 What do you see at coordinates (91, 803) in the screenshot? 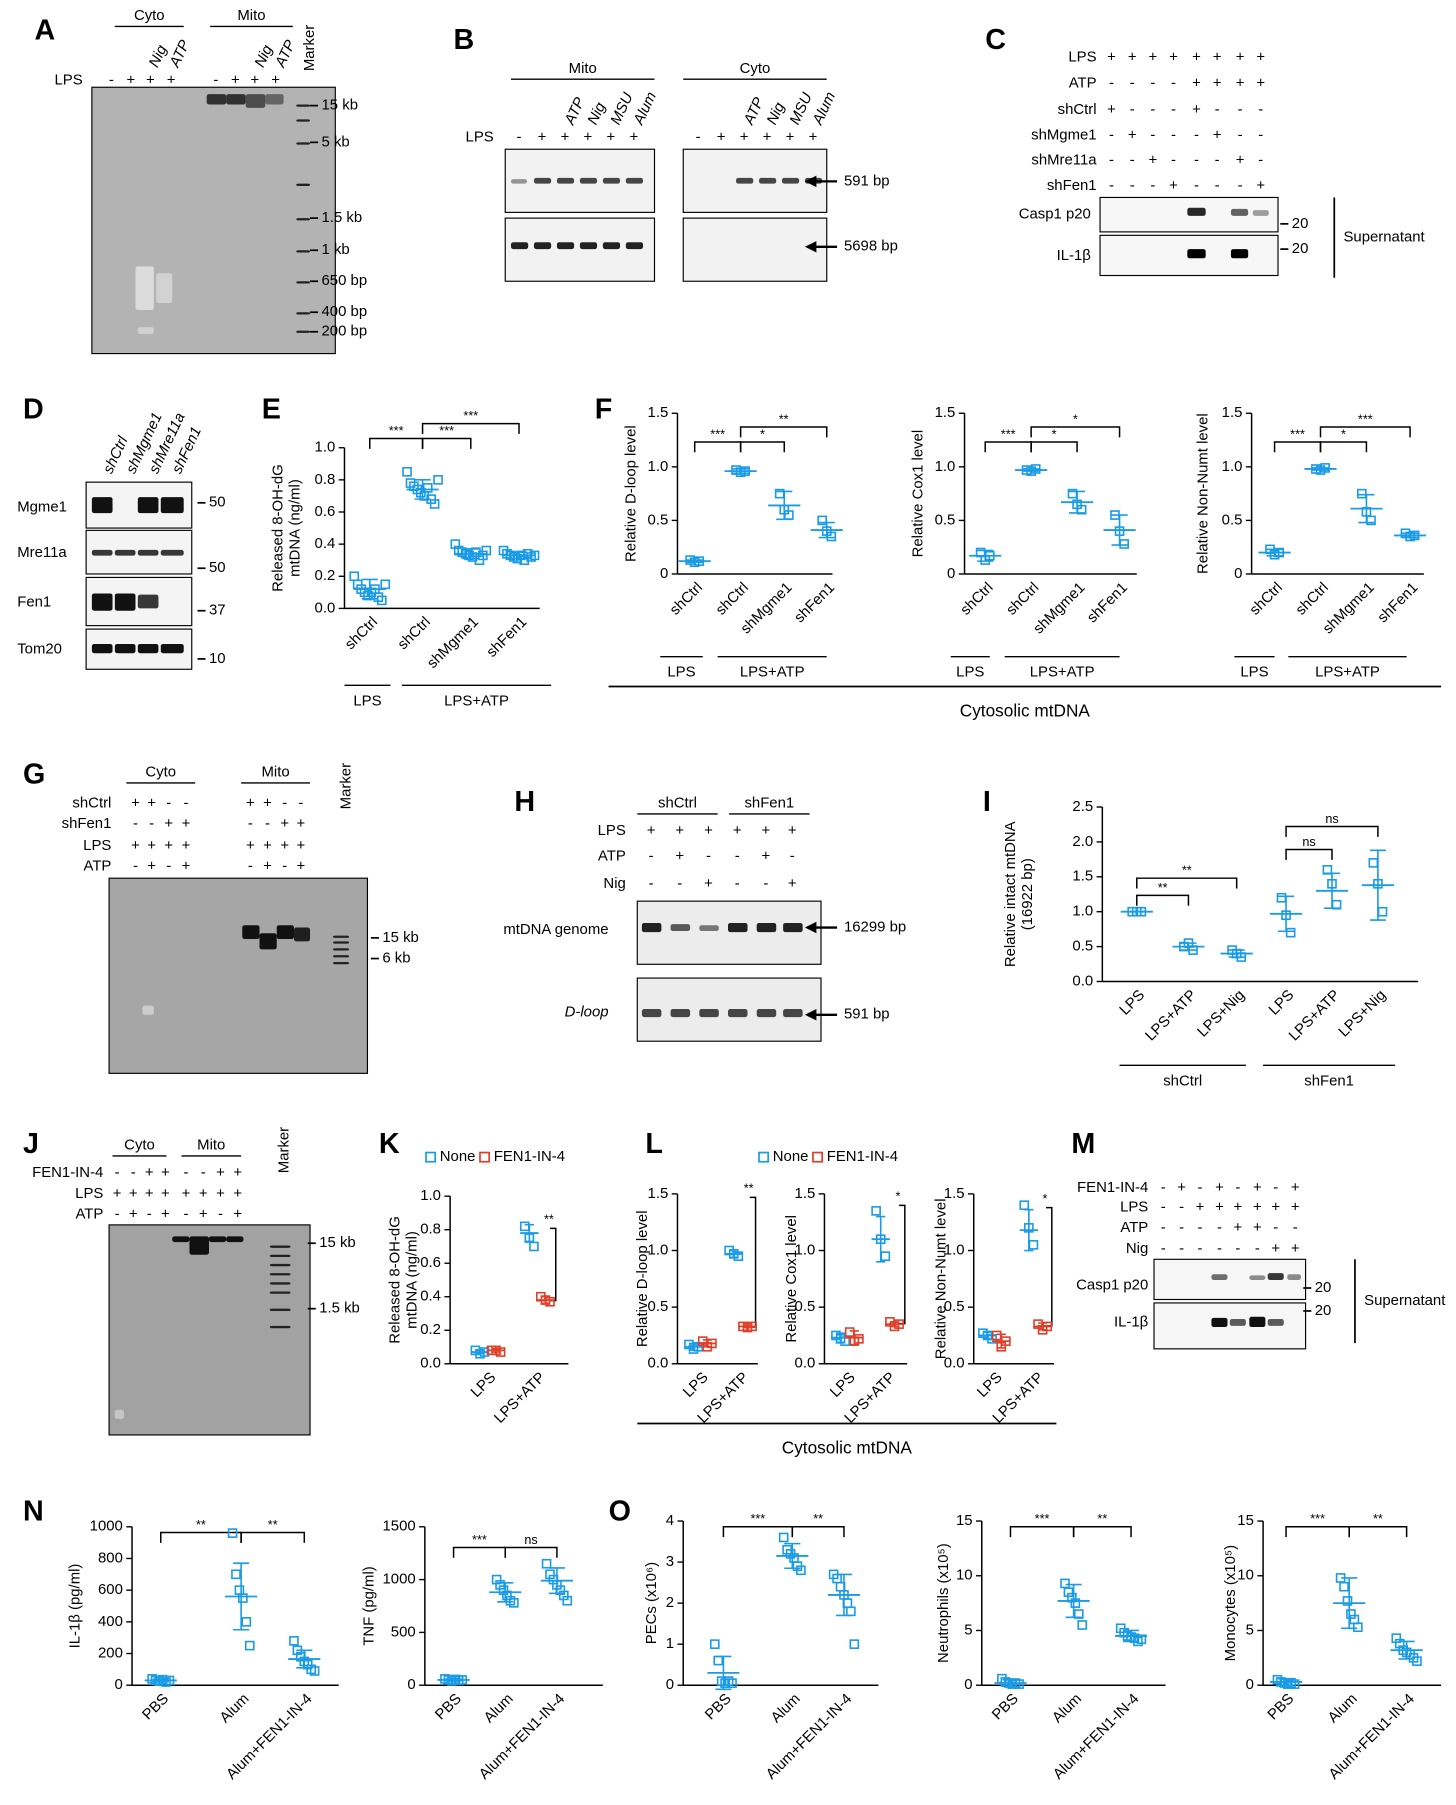
I see `row-label: shCtrl` at bounding box center [91, 803].